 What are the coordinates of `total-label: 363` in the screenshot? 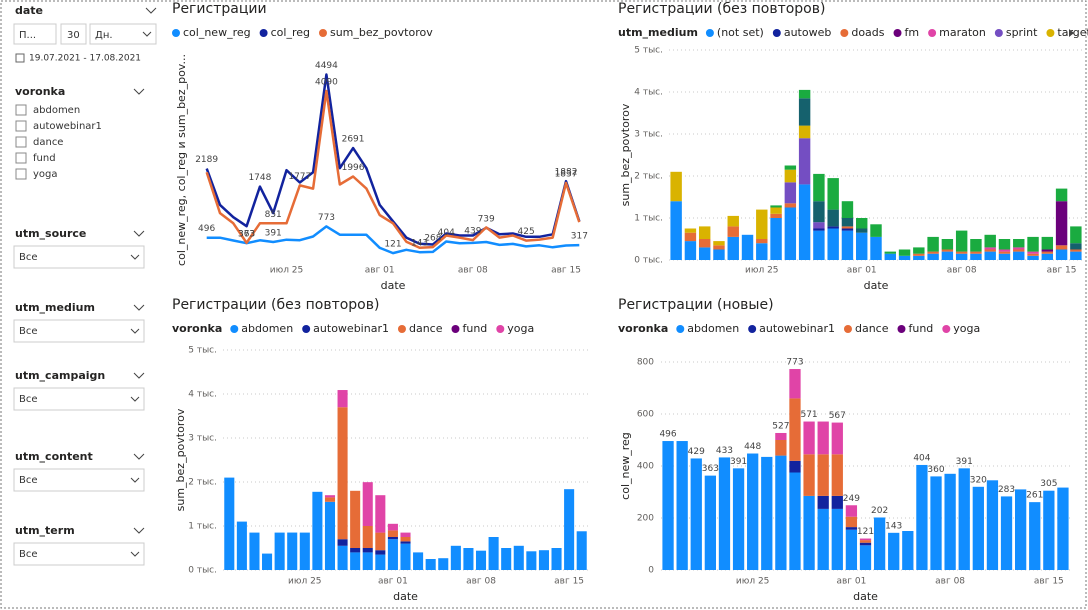 It's located at (710, 469).